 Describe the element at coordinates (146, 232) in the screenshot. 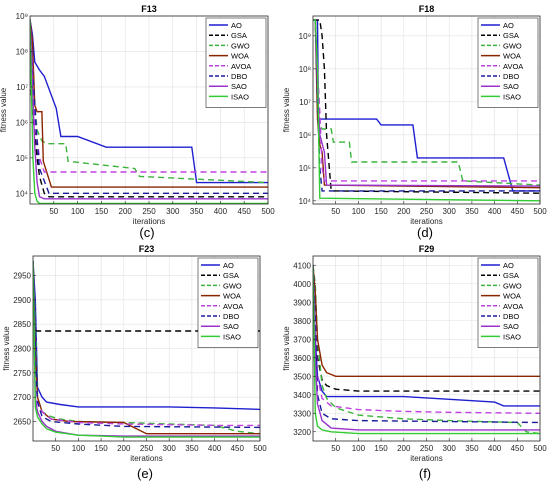

I see `panel-caption: (c)` at that location.